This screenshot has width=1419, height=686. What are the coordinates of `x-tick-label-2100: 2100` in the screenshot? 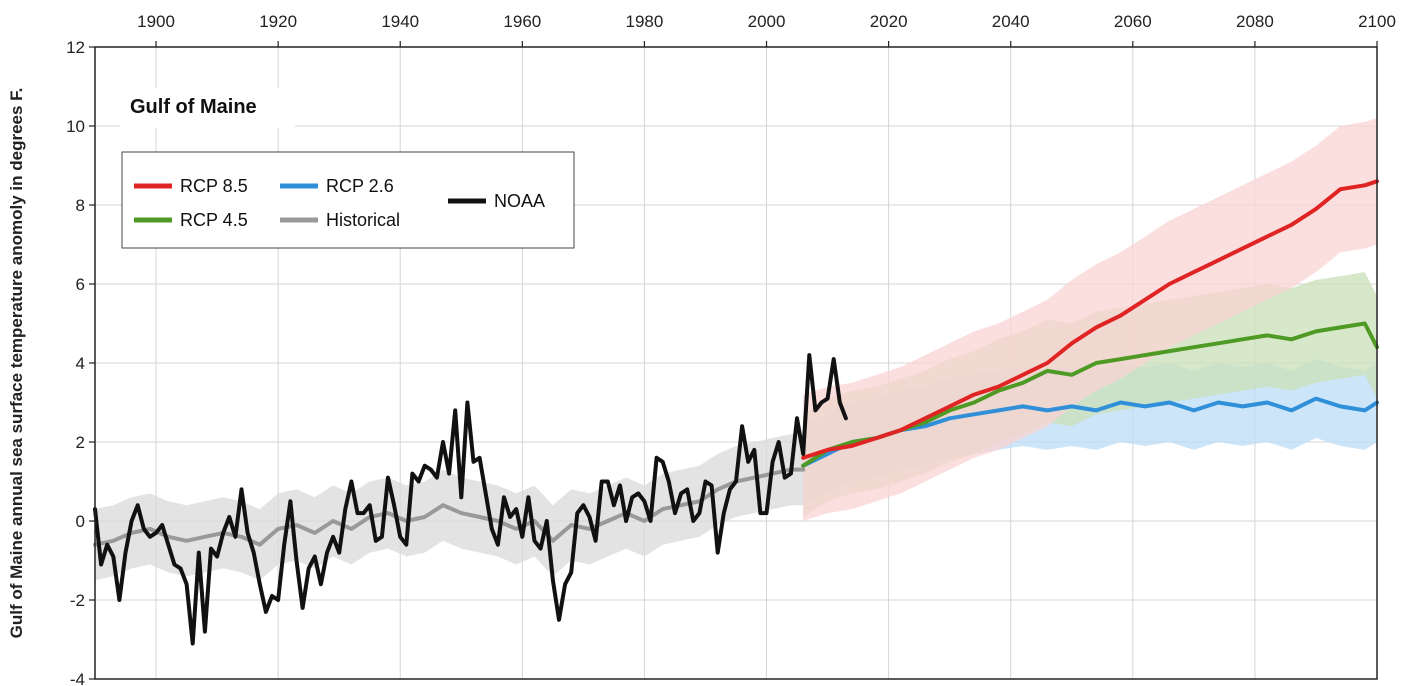 It's located at (1377, 21).